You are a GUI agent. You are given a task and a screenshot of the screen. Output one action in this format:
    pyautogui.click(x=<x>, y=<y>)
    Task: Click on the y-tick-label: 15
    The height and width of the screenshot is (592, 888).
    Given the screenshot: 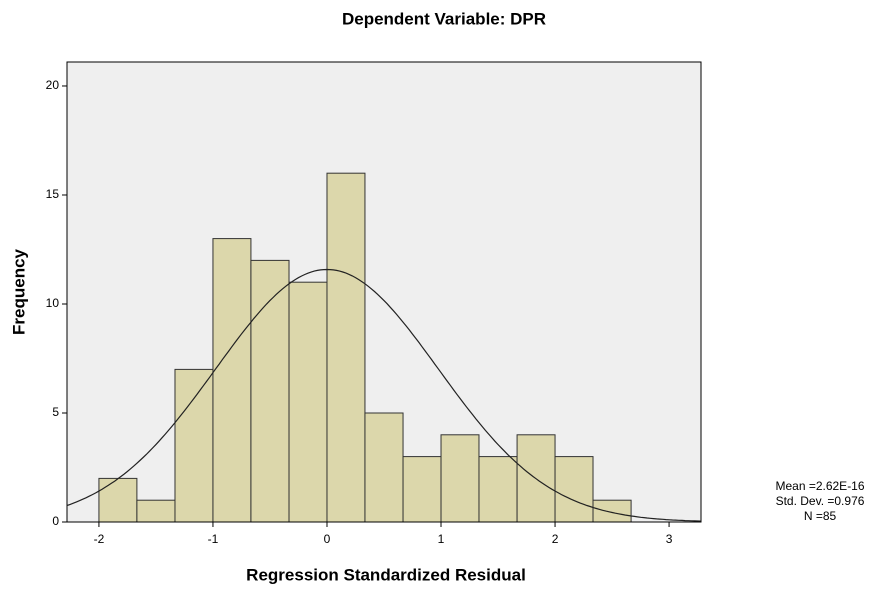 What is the action you would take?
    pyautogui.click(x=53, y=194)
    